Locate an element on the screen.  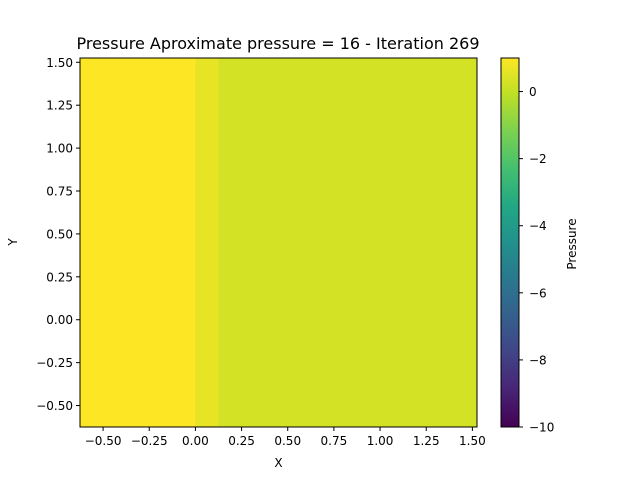
colorbar-tick-label: −10 is located at coordinates (541, 428).